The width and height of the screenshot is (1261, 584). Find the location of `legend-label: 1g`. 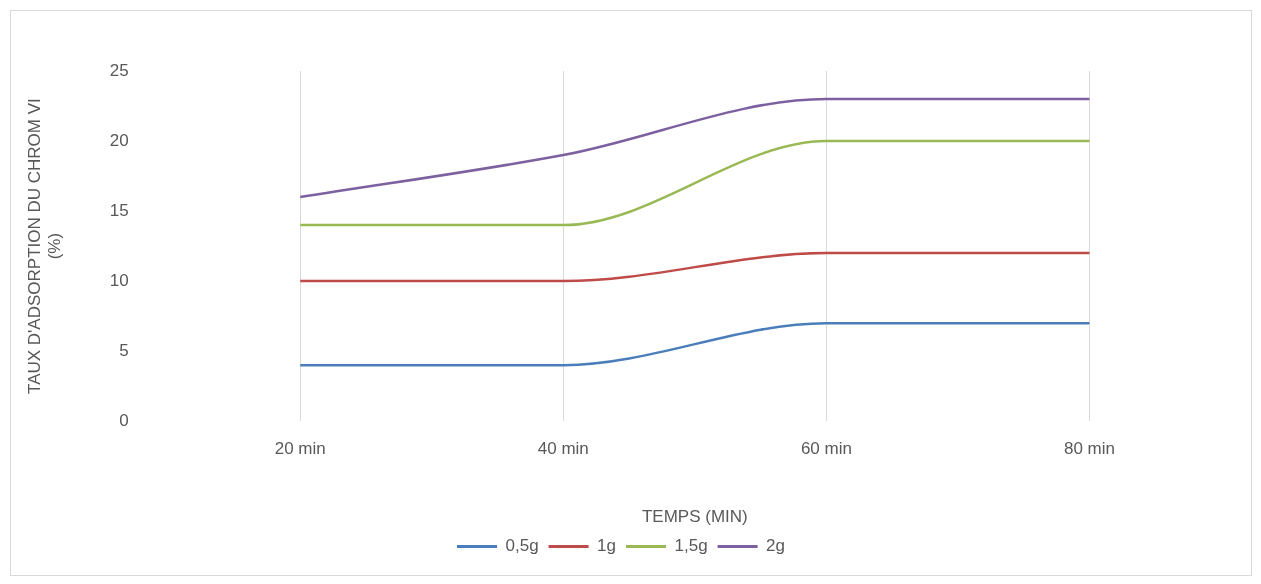

legend-label: 1g is located at coordinates (607, 546).